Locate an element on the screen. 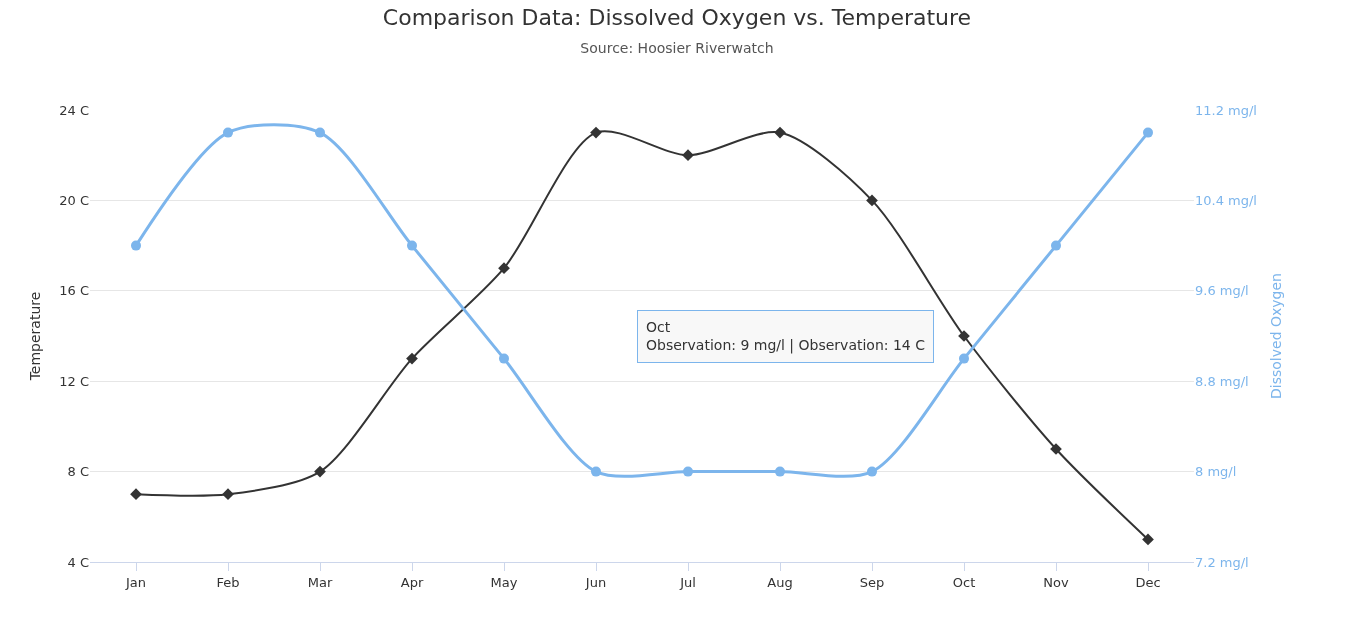  x-tick-label: Apr is located at coordinates (412, 582).